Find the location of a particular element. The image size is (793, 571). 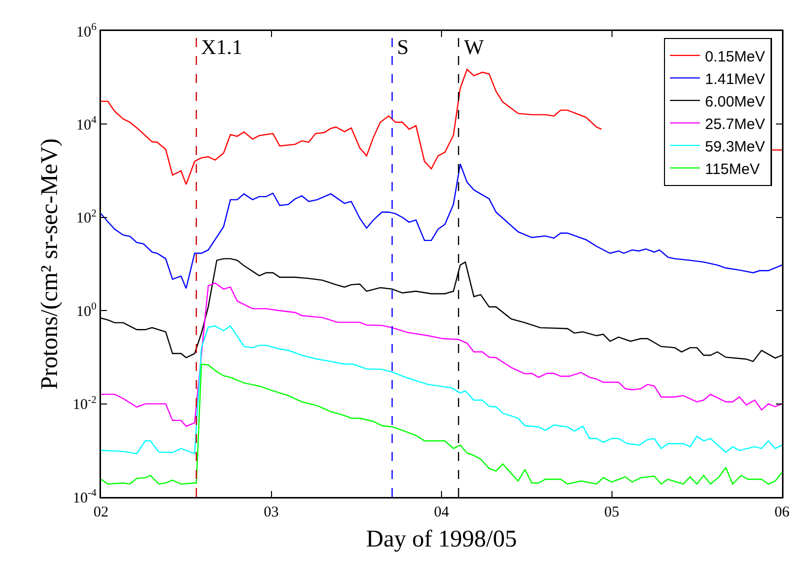

ref-line-label: S is located at coordinates (403, 47).